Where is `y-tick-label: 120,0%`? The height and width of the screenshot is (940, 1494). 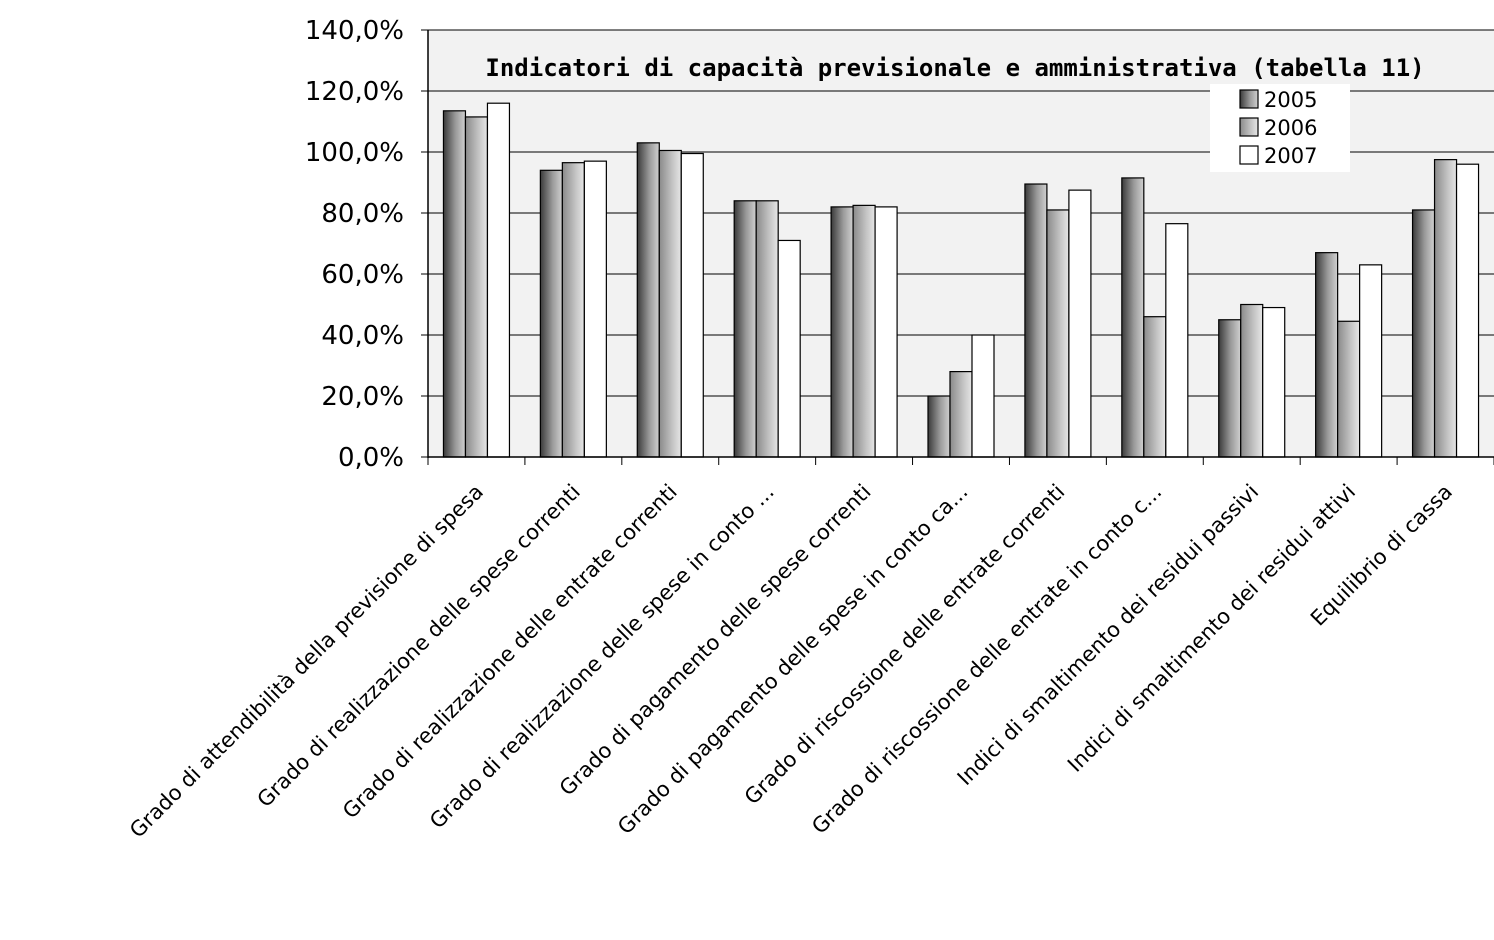
y-tick-label: 120,0% is located at coordinates (354, 92).